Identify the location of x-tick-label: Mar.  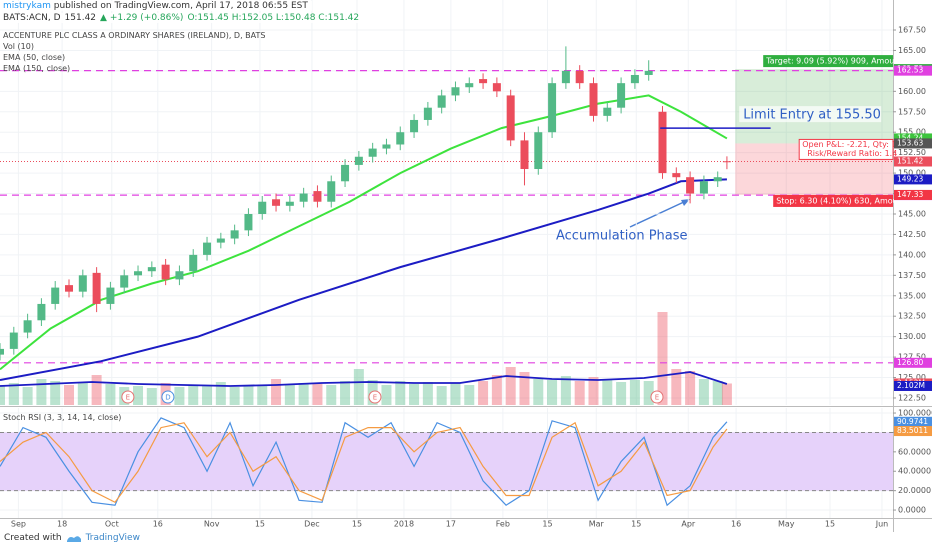
(597, 524).